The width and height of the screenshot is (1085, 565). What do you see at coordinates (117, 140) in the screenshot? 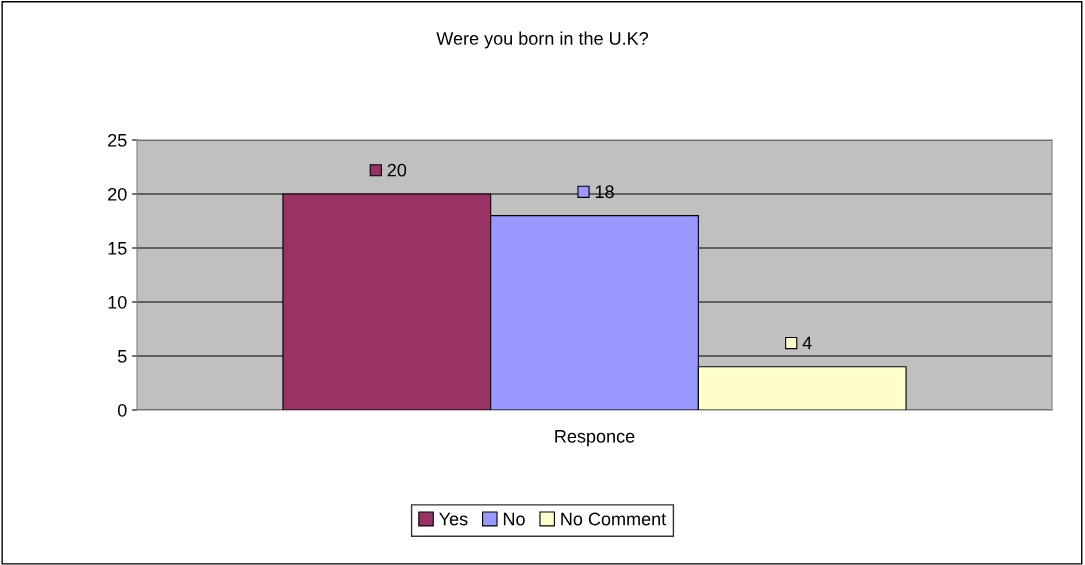
I see `y-tick-label: 25` at bounding box center [117, 140].